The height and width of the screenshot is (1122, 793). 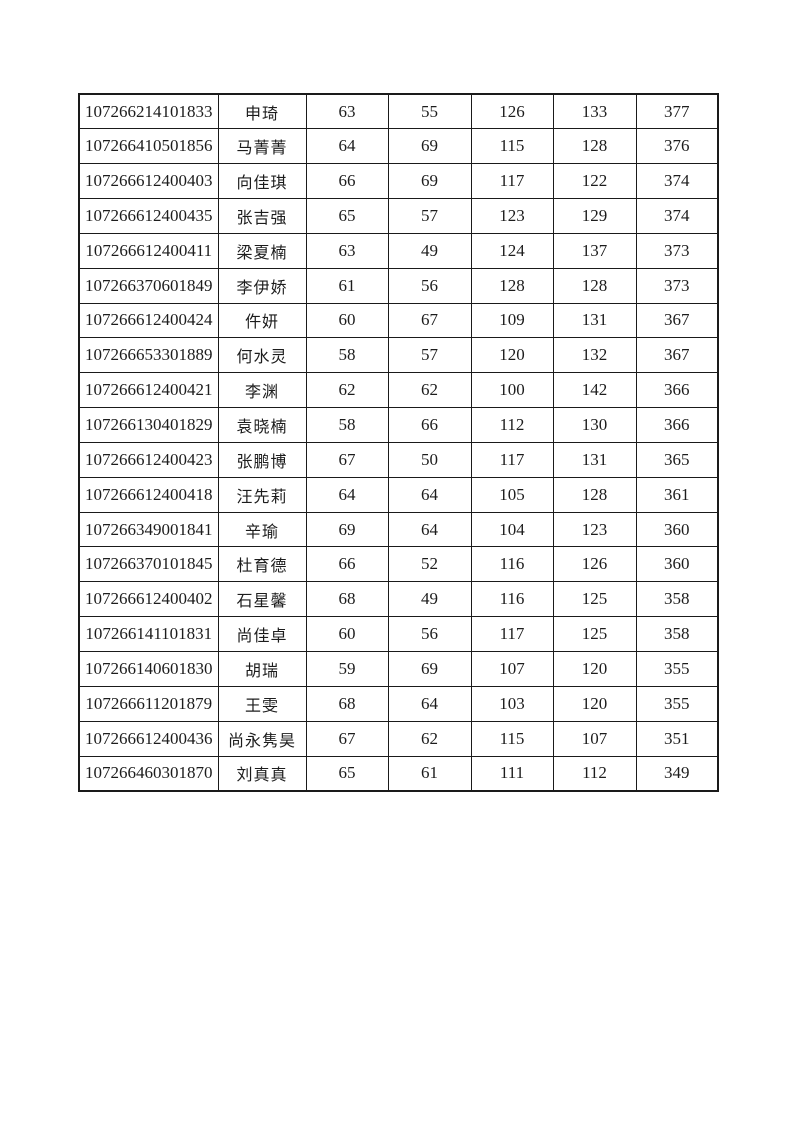 What do you see at coordinates (594, 599) in the screenshot?
I see `score4-cell: 125` at bounding box center [594, 599].